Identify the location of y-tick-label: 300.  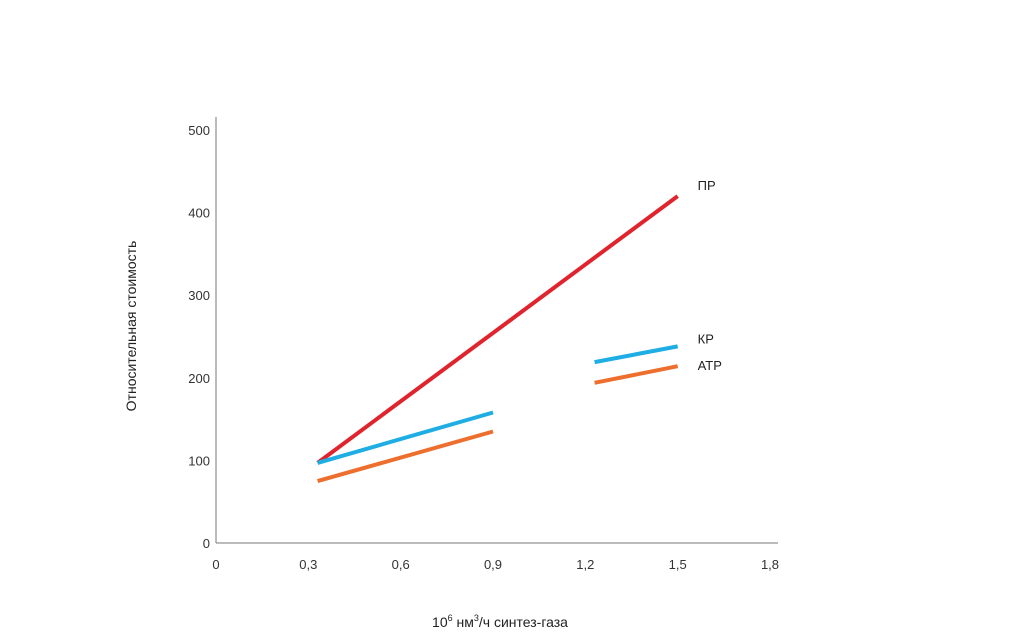
(199, 295).